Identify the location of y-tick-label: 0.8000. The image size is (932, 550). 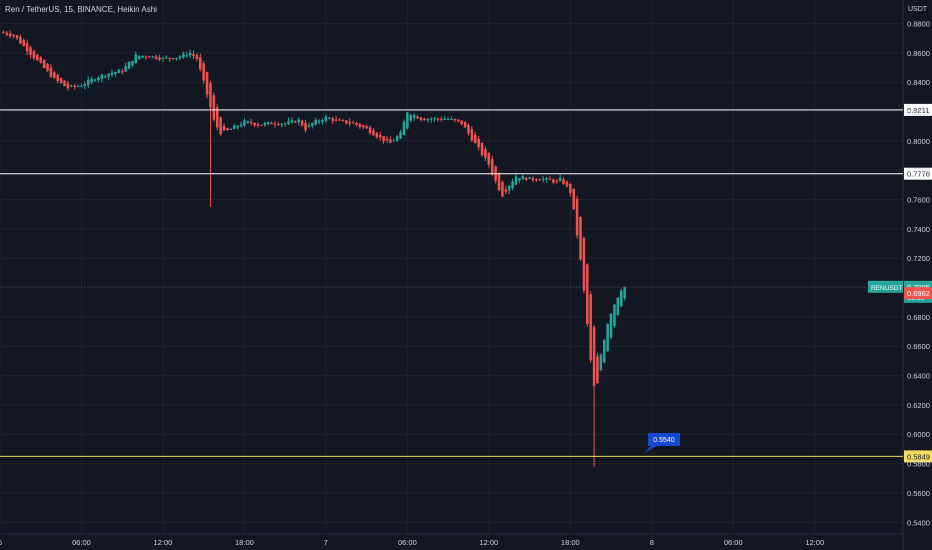
(918, 141).